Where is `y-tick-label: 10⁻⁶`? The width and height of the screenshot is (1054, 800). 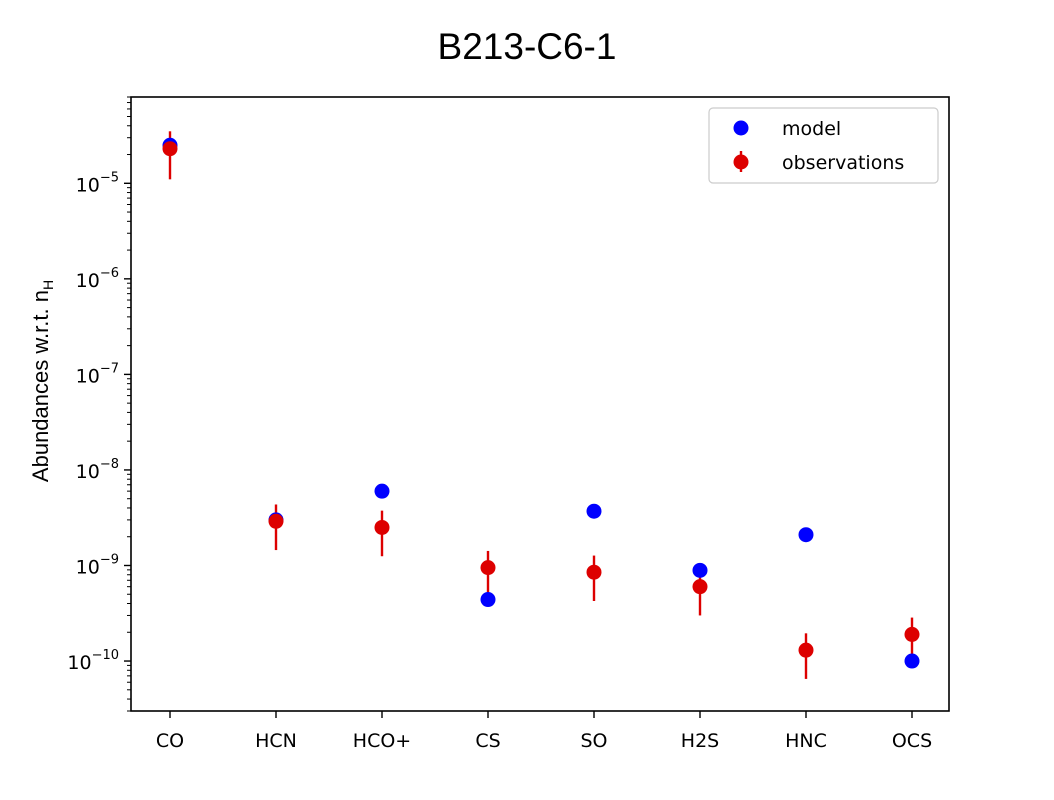 y-tick-label: 10⁻⁶ is located at coordinates (97, 279).